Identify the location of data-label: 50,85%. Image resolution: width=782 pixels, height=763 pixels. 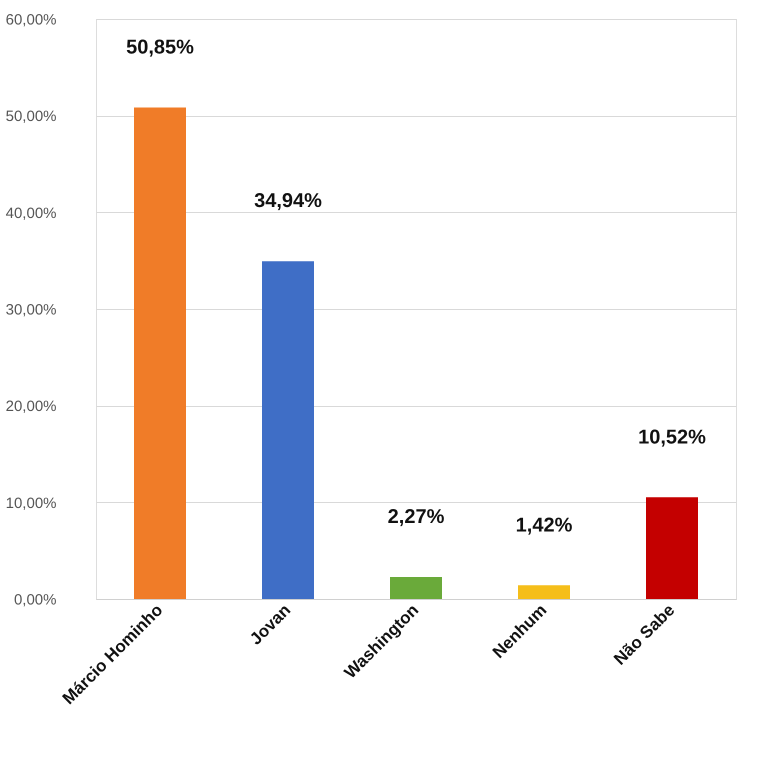
(160, 47).